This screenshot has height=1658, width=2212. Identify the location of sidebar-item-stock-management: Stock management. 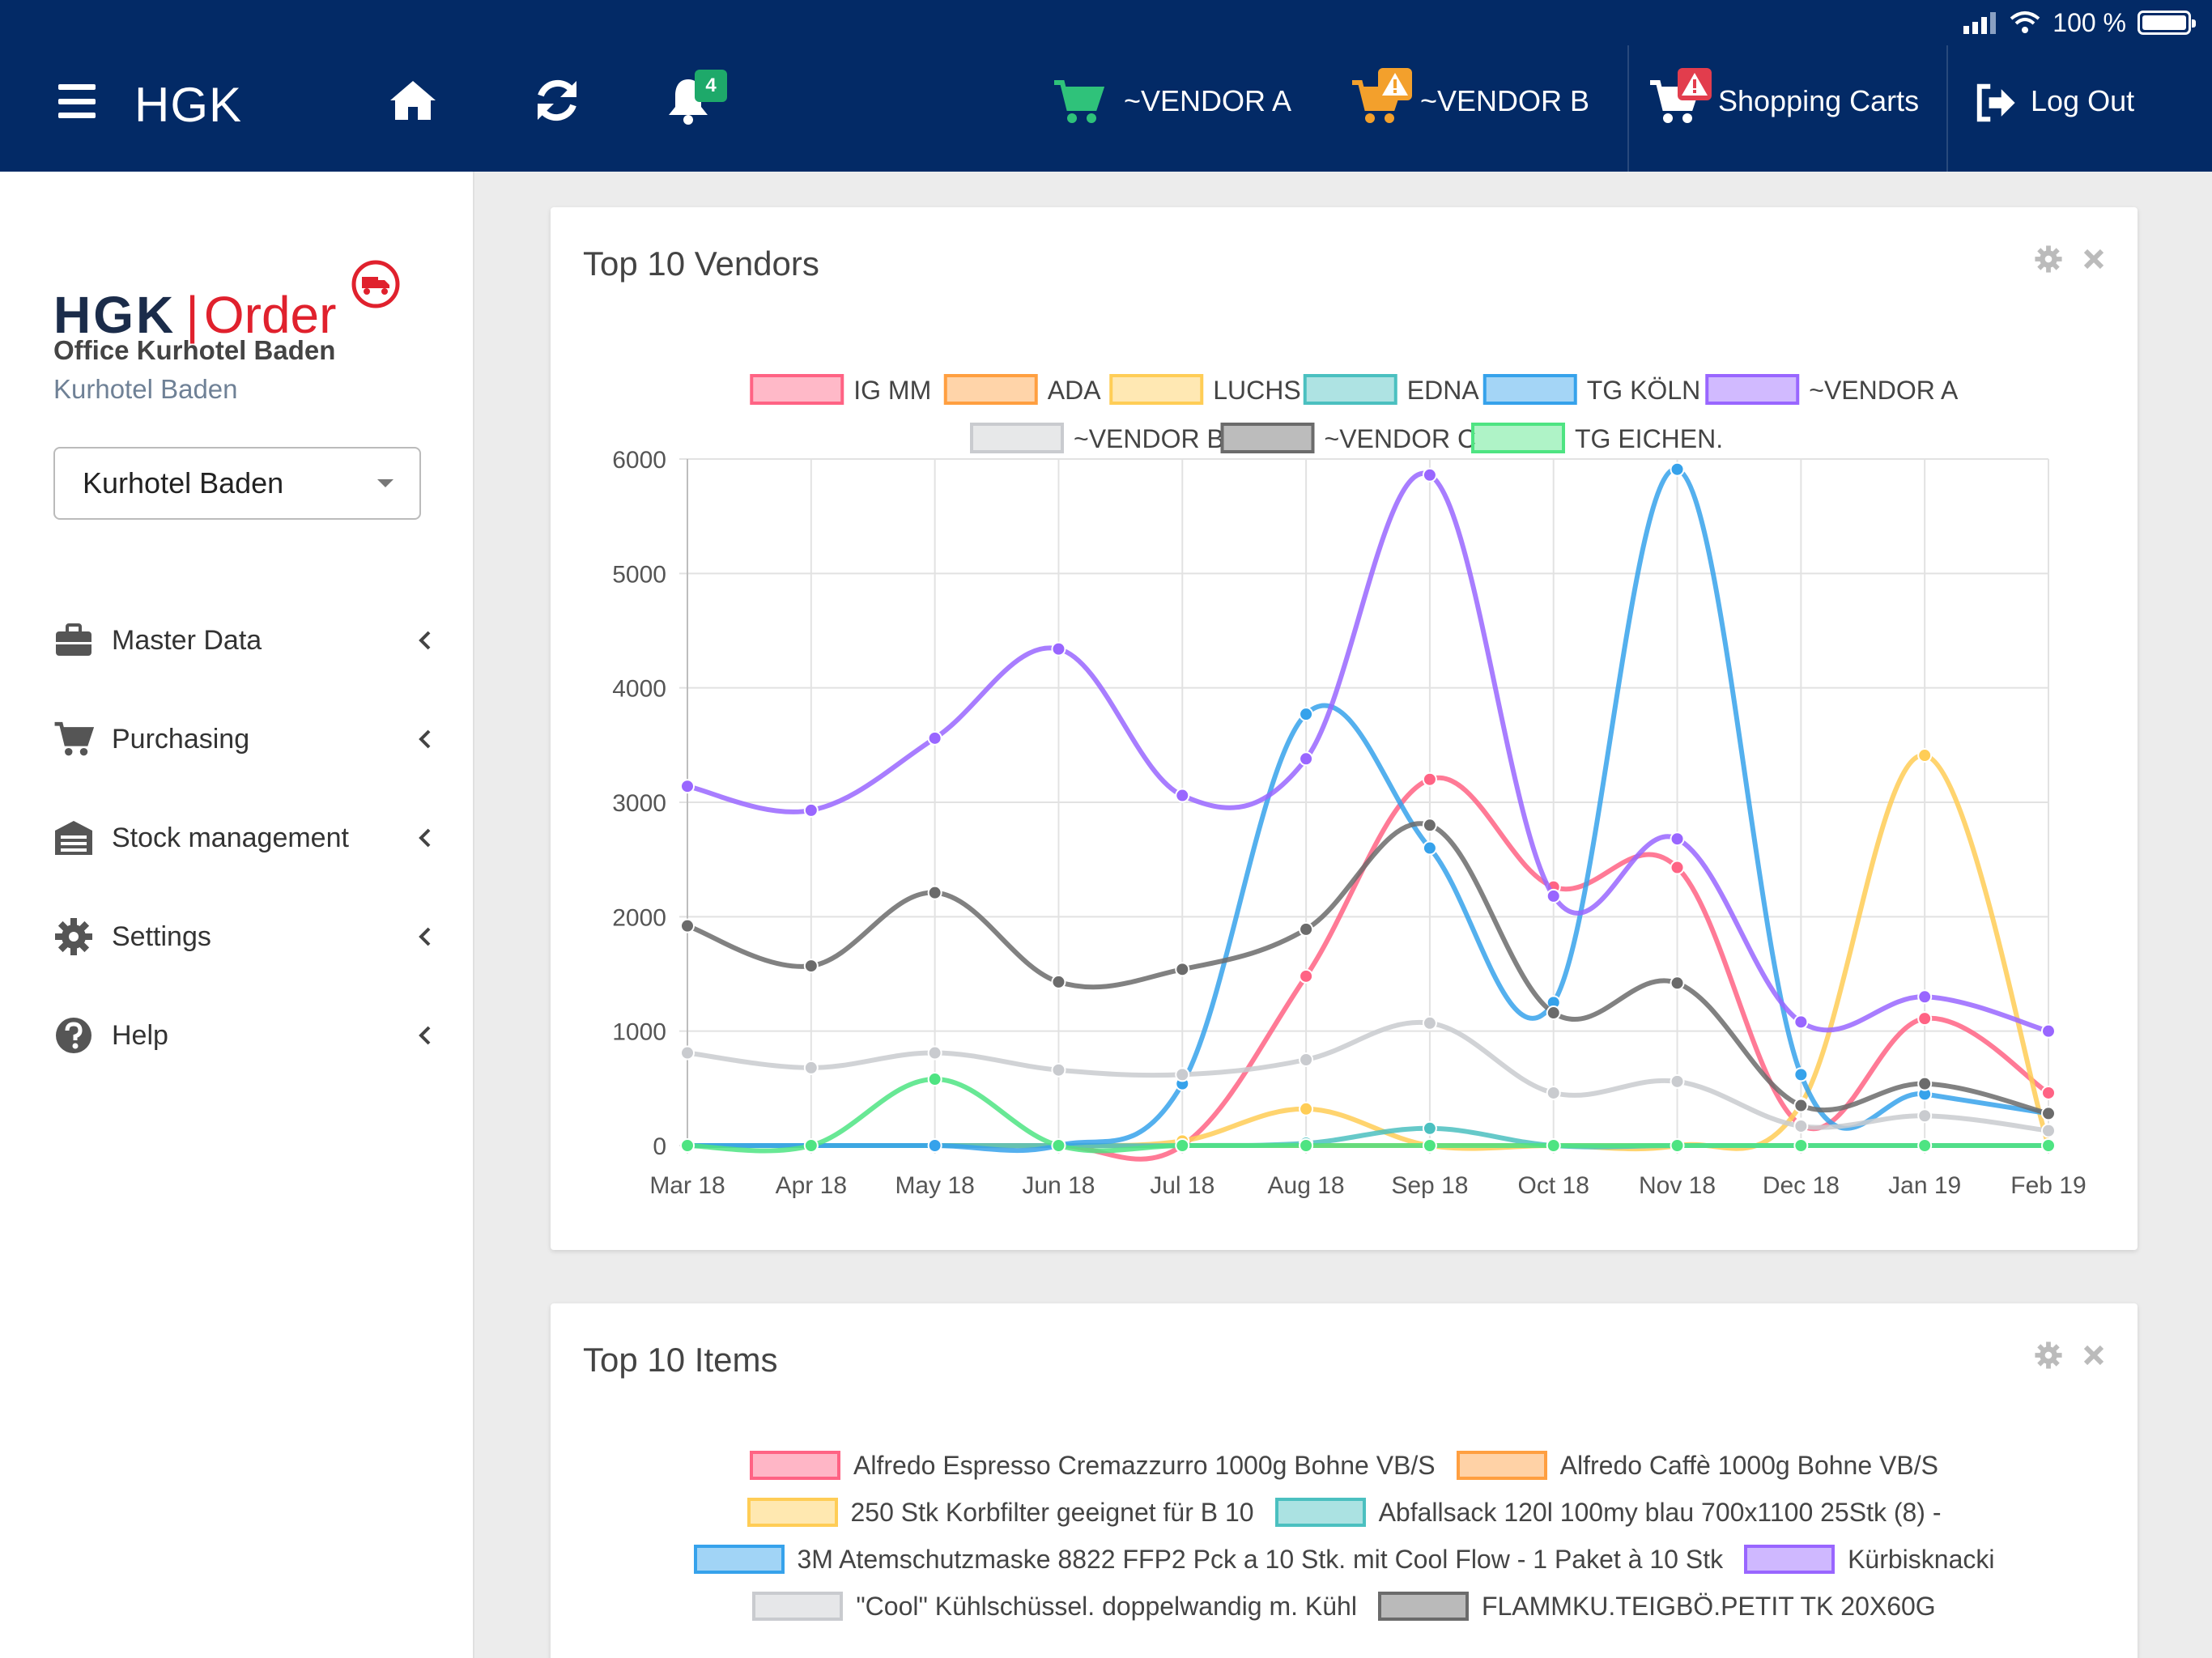
(248, 838).